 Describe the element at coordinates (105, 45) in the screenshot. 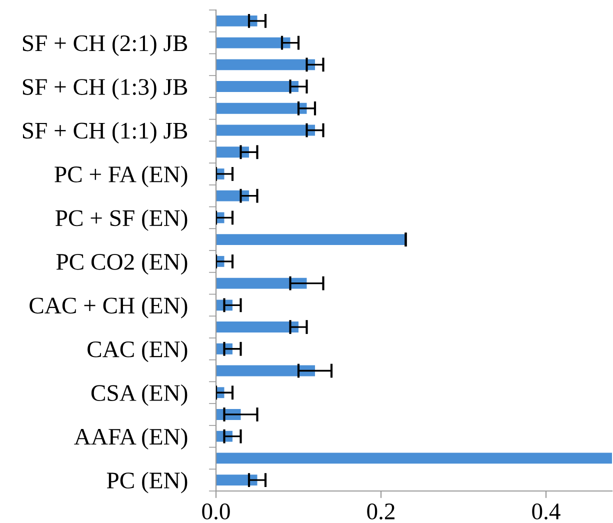

I see `y-tick-label: SF + CH (2:1) JB` at that location.